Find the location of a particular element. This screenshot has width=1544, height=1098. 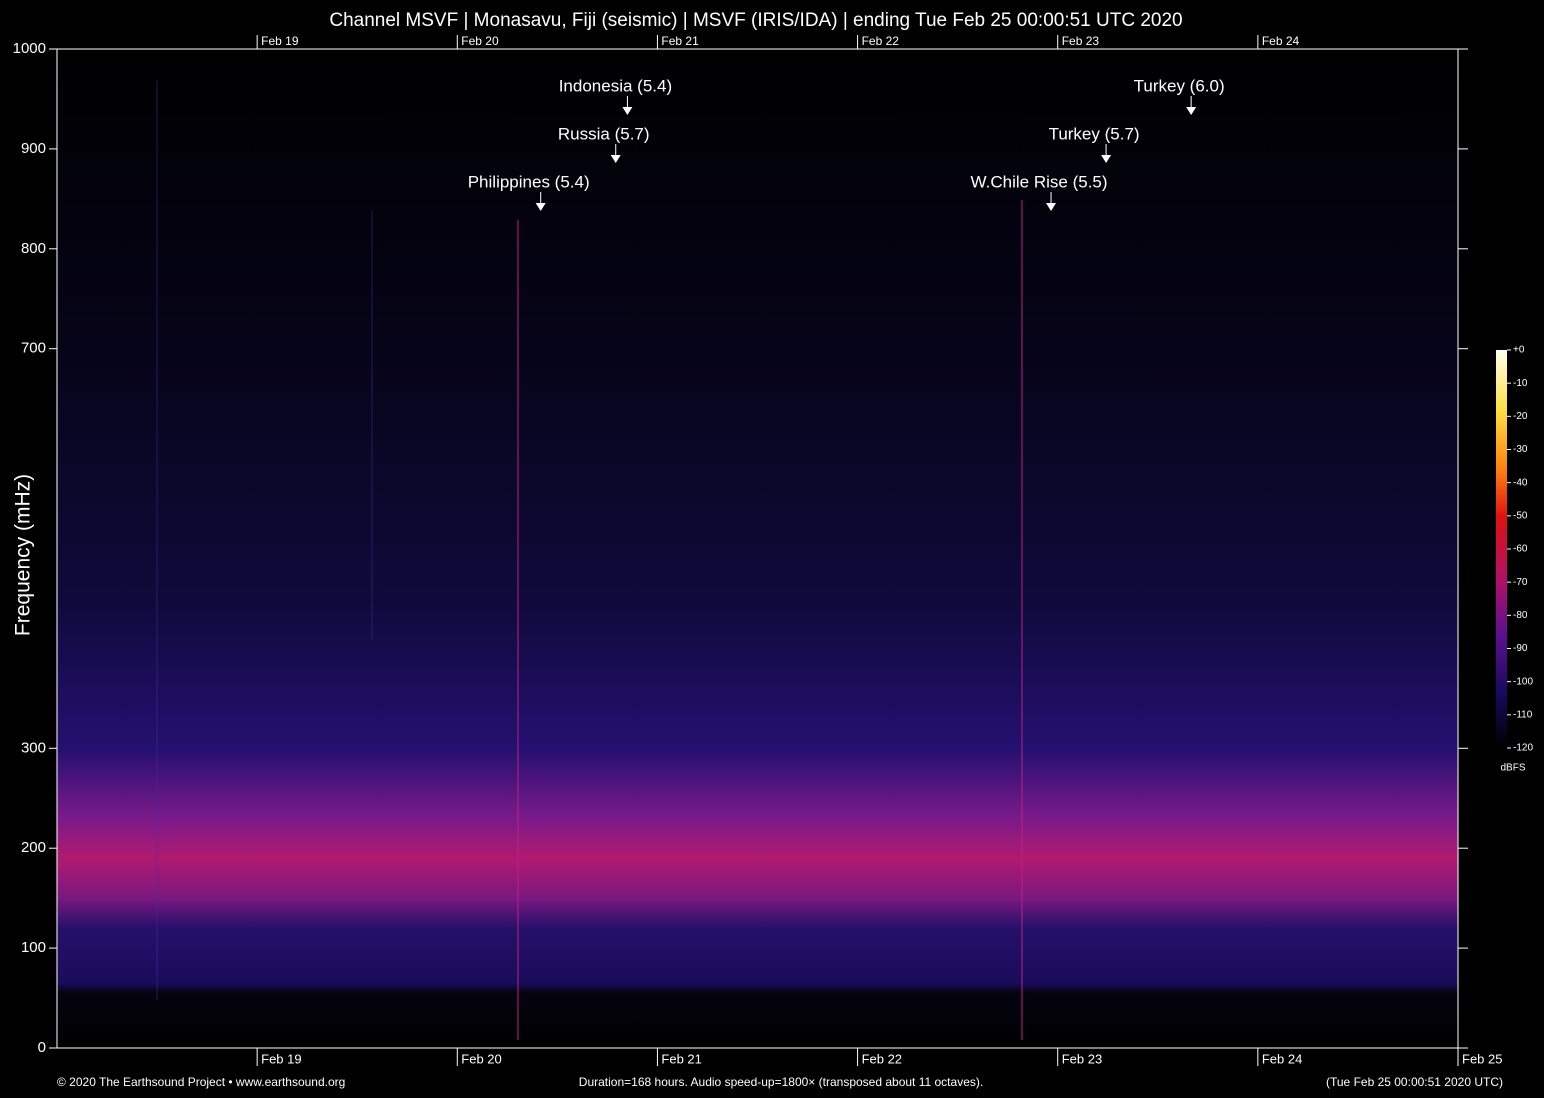

colorbar-tick-label: -30 is located at coordinates (1520, 449).